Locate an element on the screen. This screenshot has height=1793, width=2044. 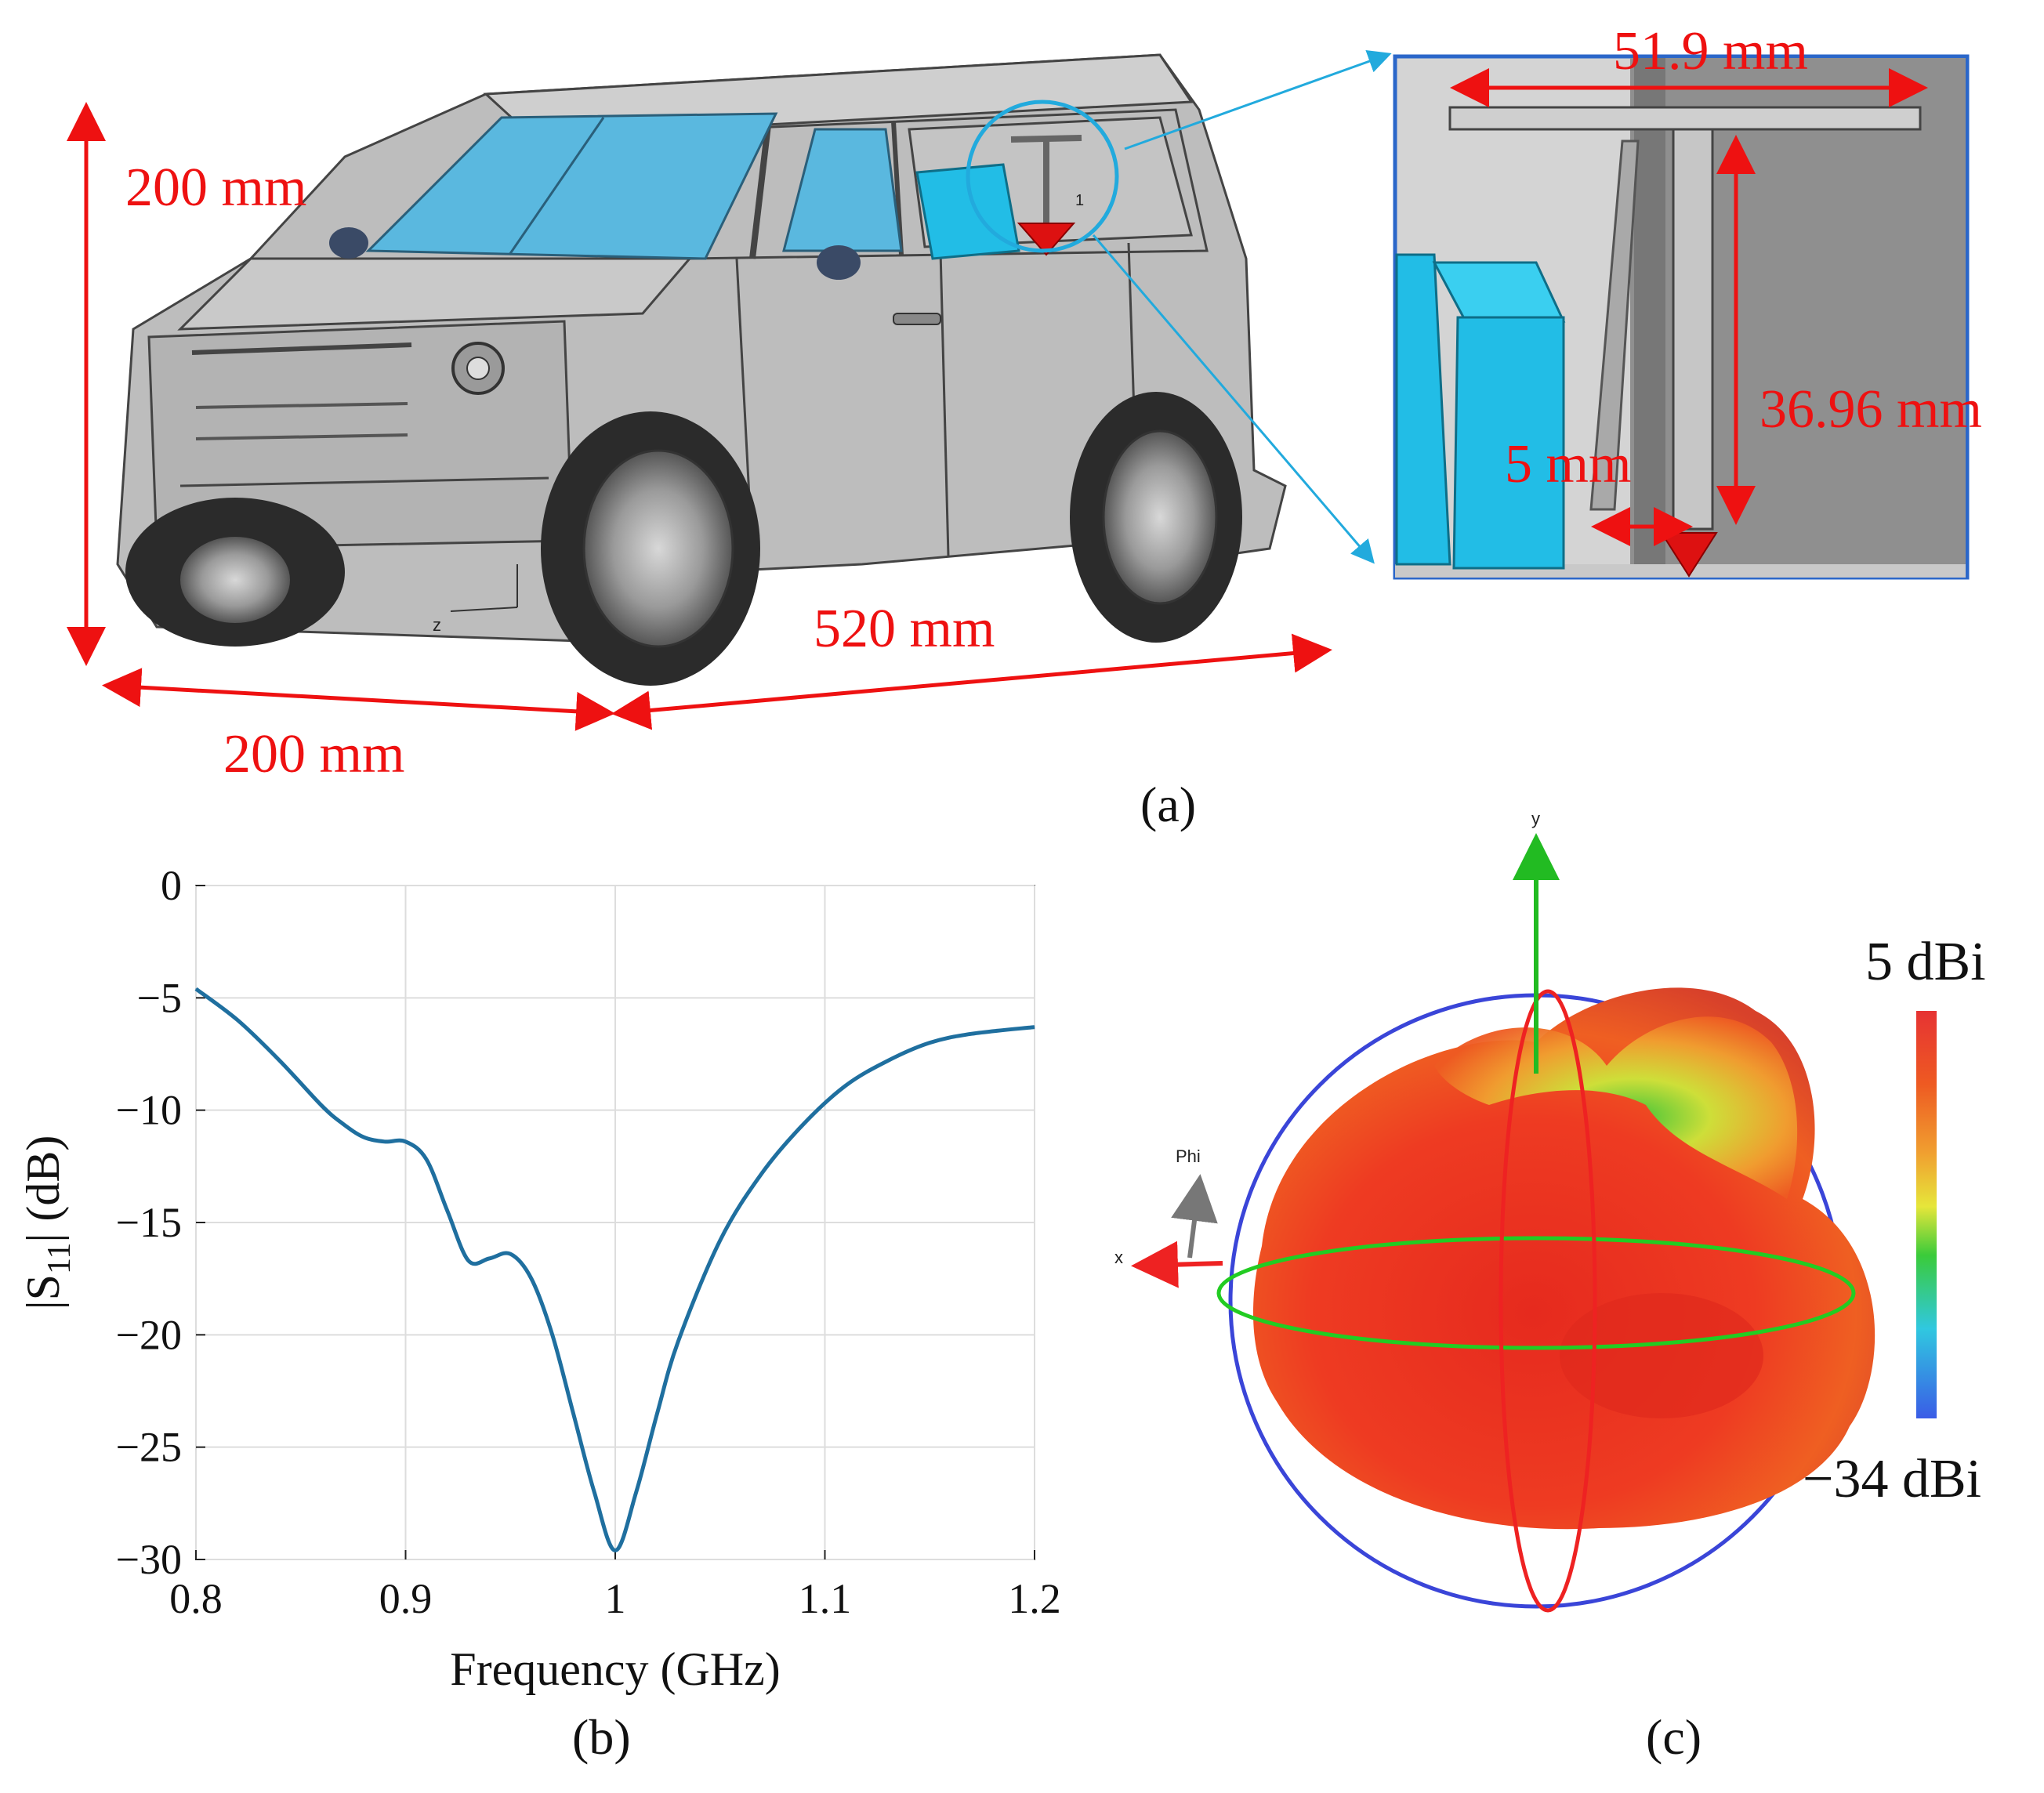
x-axis-arrow is located at coordinates (1177, 1264).